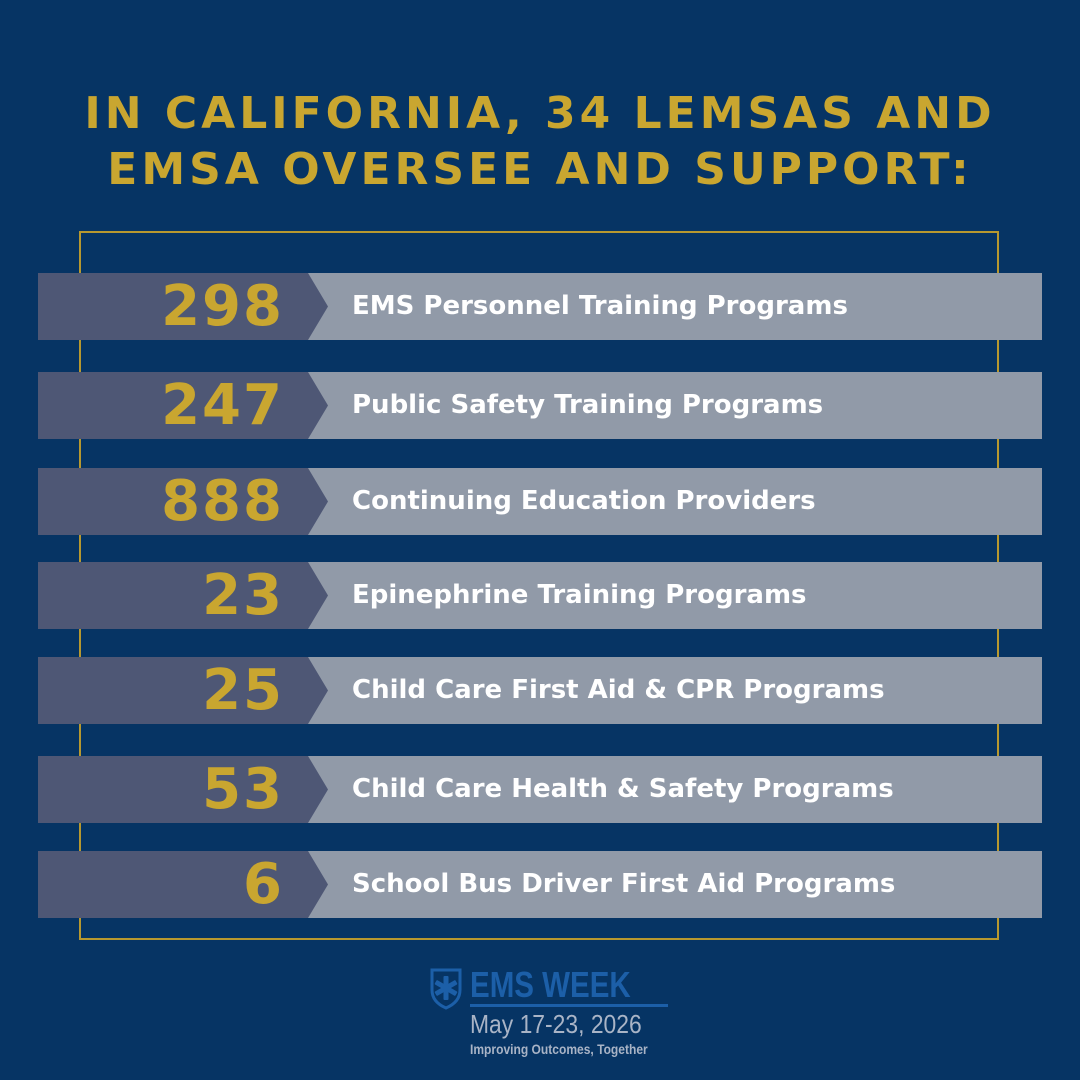 The width and height of the screenshot is (1080, 1080). Describe the element at coordinates (618, 690) in the screenshot. I see `stat-label: Child Care First Aid & CPR Programs` at that location.